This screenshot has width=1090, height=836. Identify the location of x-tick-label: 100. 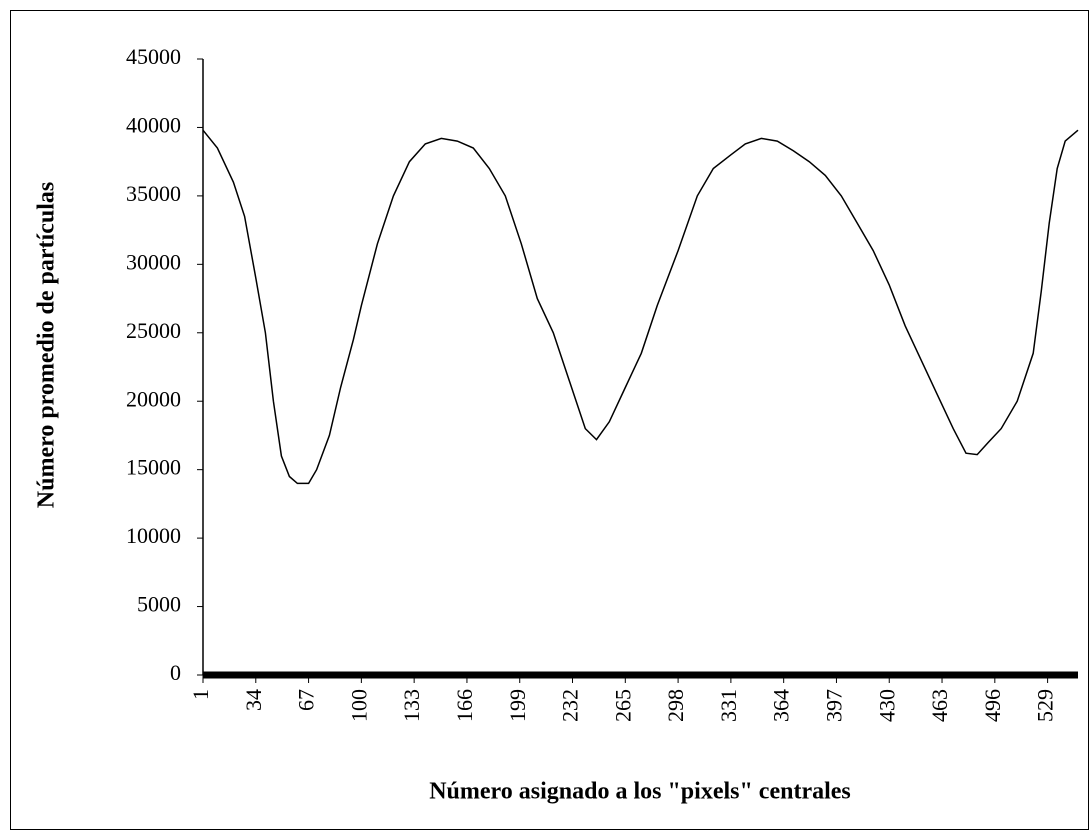
(358, 705).